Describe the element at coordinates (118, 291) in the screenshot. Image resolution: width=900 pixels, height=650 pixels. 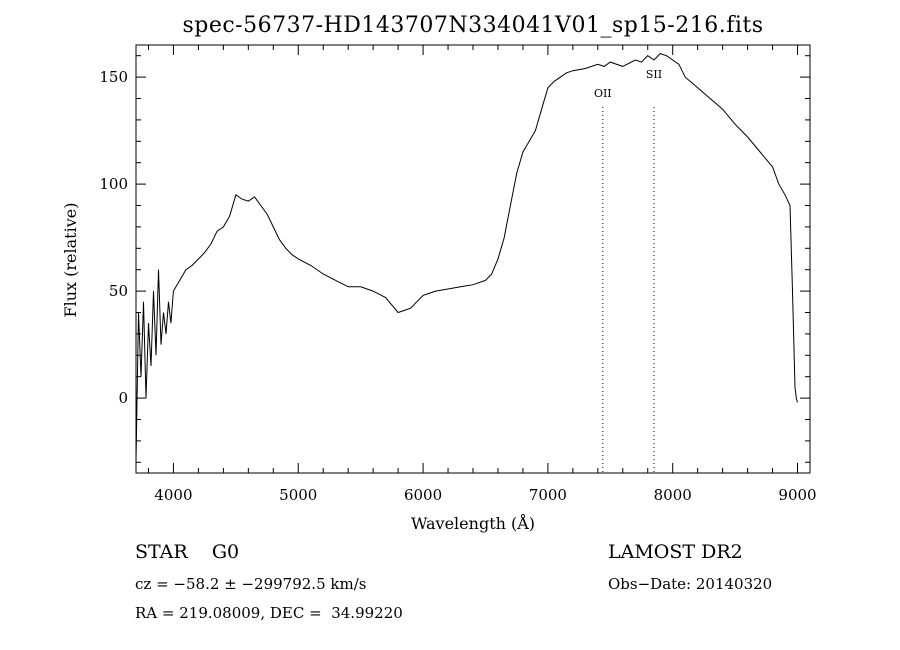
I see `y-tick-label: 50` at that location.